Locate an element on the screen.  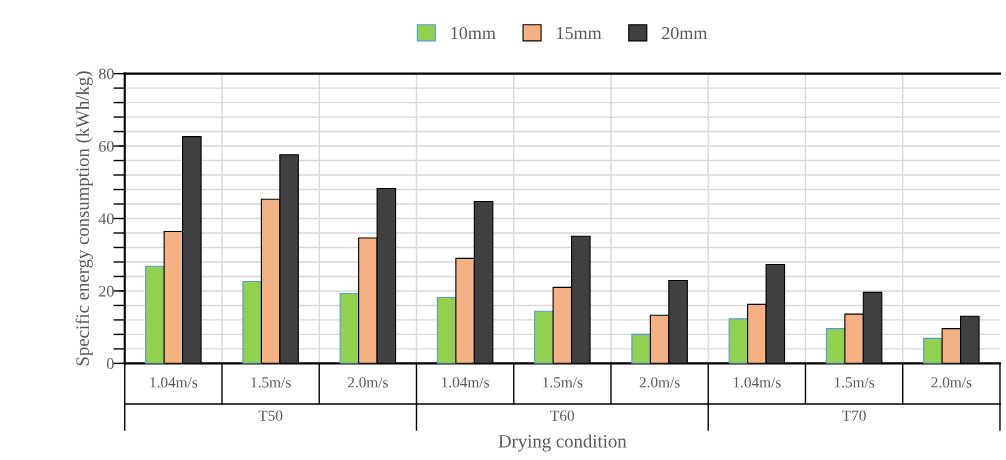
y-axis-title: Specific energy consumption (kWh/kg) is located at coordinates (84, 218).